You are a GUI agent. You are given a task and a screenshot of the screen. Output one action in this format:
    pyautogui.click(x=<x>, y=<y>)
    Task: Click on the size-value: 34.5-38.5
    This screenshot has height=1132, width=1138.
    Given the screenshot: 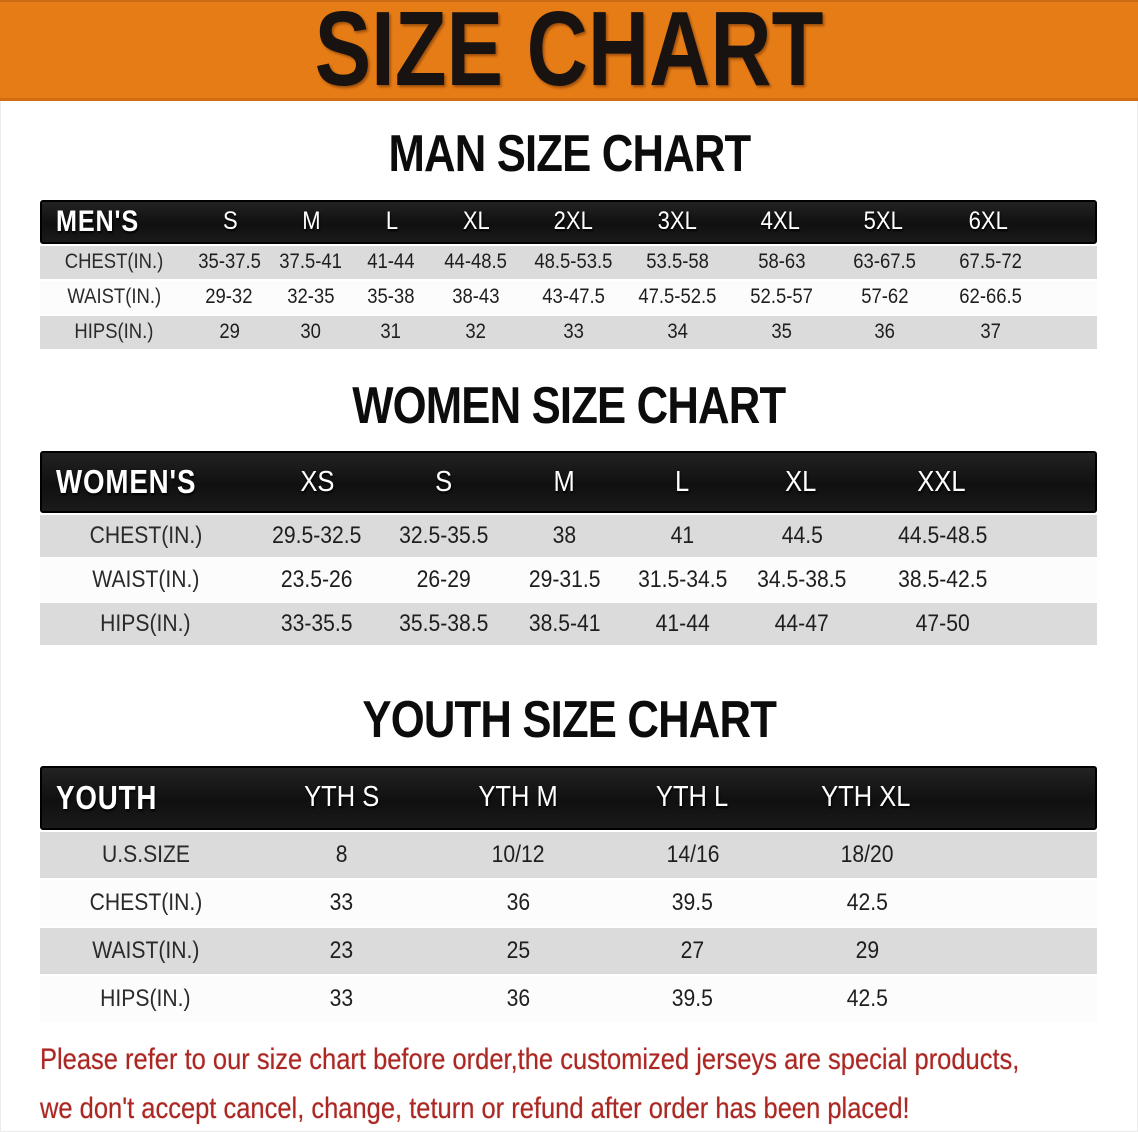 What is the action you would take?
    pyautogui.click(x=802, y=580)
    